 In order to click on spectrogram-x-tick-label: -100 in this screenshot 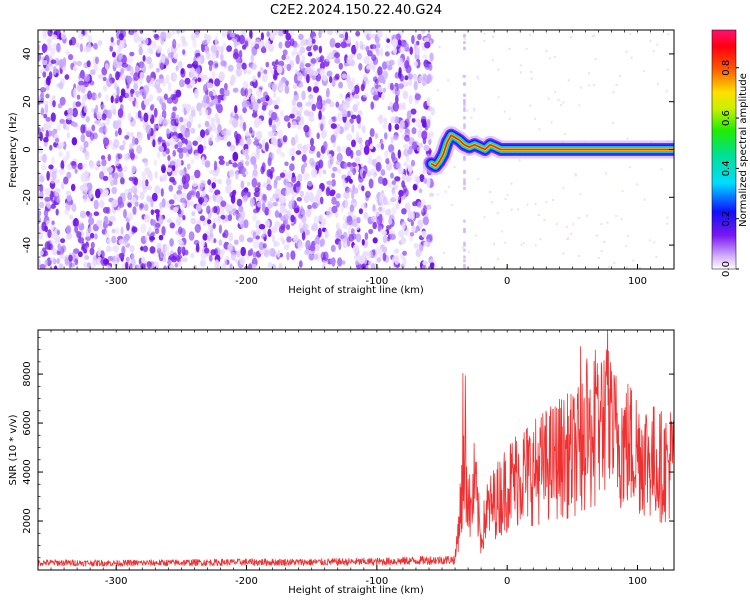, I will do `click(377, 281)`.